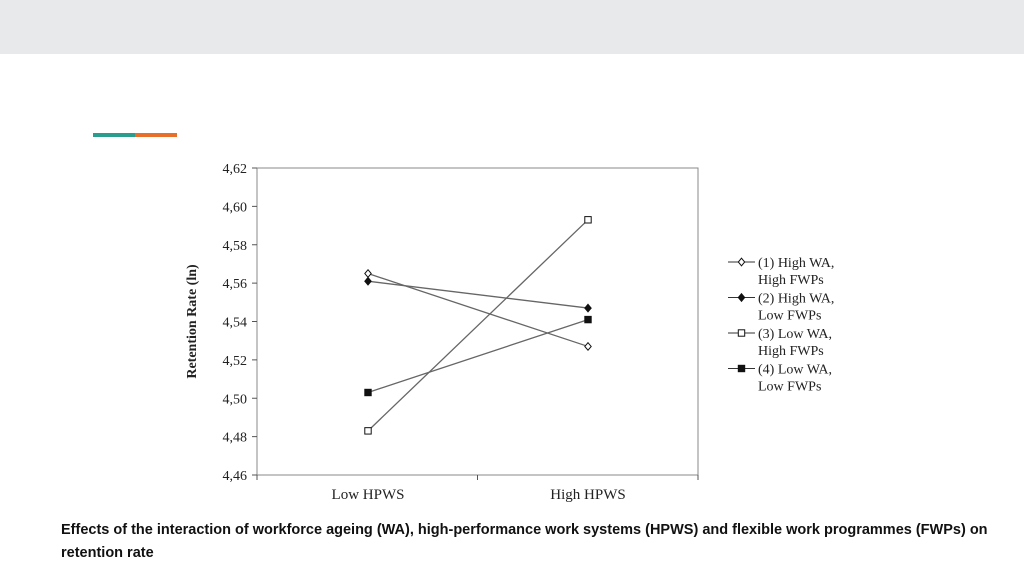  I want to click on y-tick-label: 4,48, so click(235, 438).